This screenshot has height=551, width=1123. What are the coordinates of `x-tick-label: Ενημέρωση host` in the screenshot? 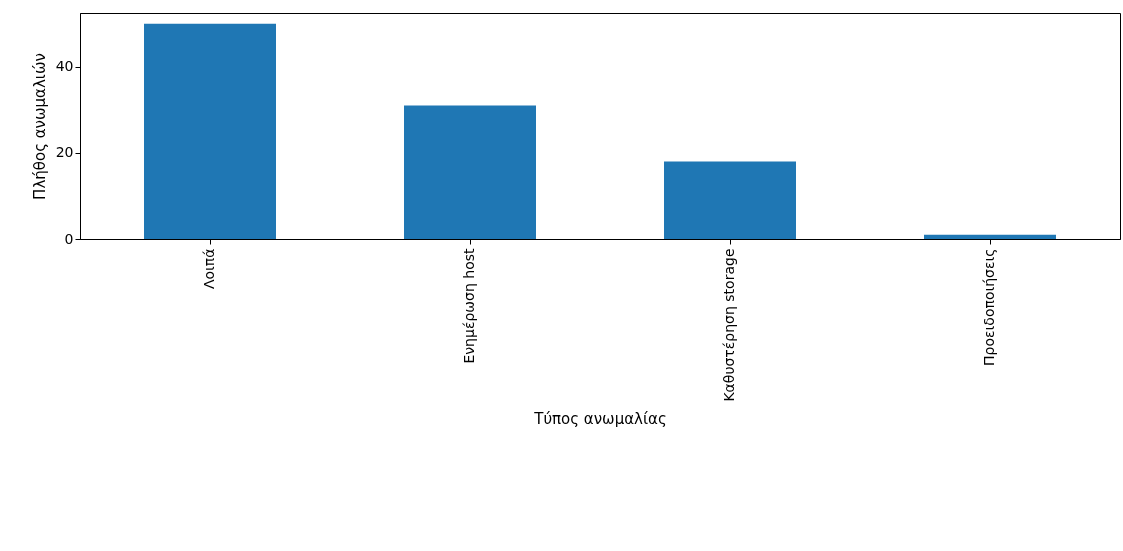 It's located at (469, 305).